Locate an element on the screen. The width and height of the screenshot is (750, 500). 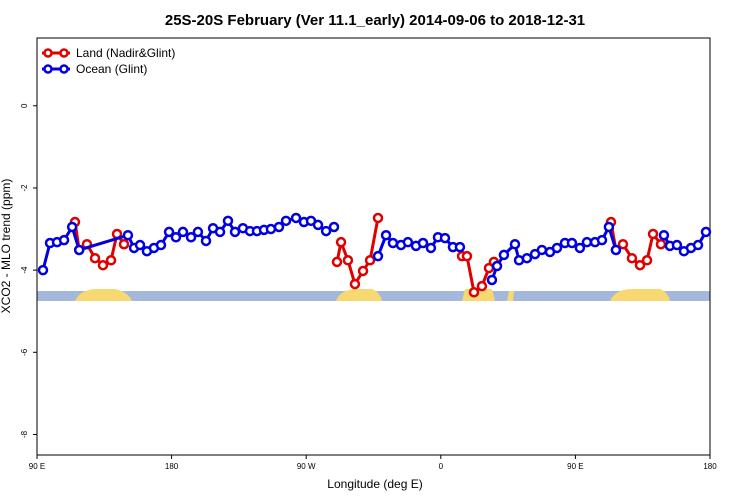
y-tick-label: -4 is located at coordinates (24, 270).